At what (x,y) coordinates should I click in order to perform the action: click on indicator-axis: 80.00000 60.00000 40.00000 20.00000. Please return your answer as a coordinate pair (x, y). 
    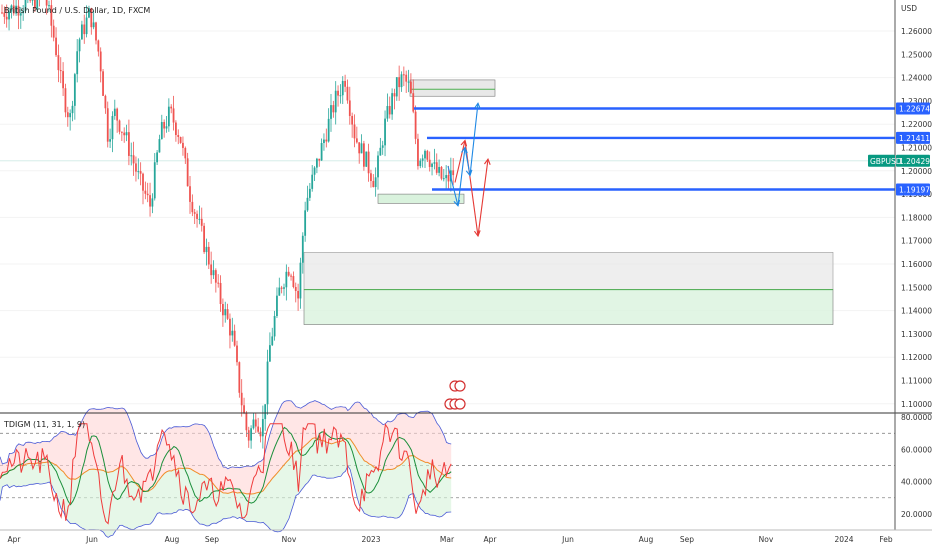
    Looking at the image, I should click on (916, 466).